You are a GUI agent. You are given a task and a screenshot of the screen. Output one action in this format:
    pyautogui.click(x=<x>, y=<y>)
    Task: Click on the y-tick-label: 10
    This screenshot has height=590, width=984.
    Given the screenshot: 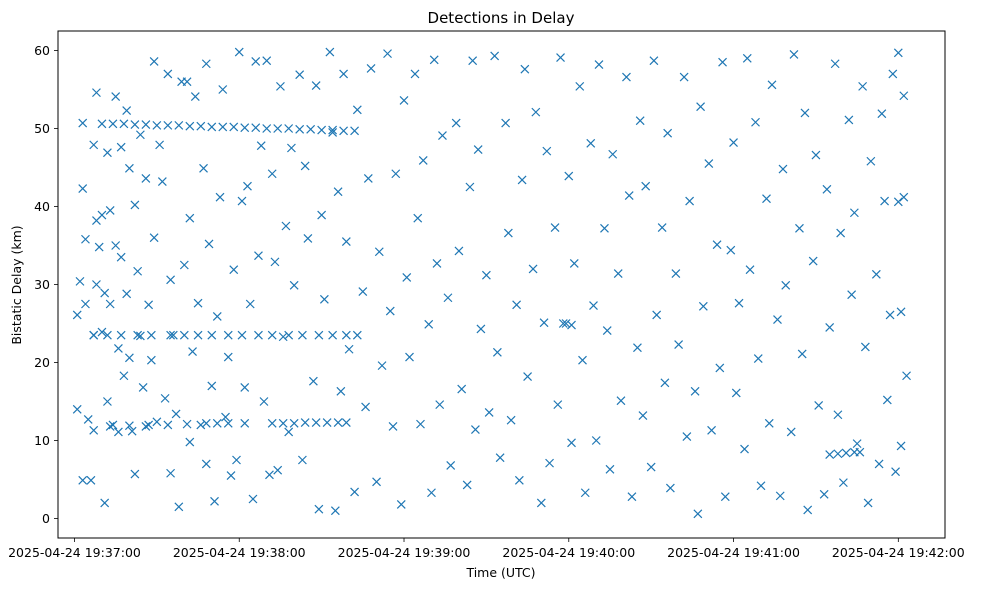 What is the action you would take?
    pyautogui.click(x=42, y=440)
    